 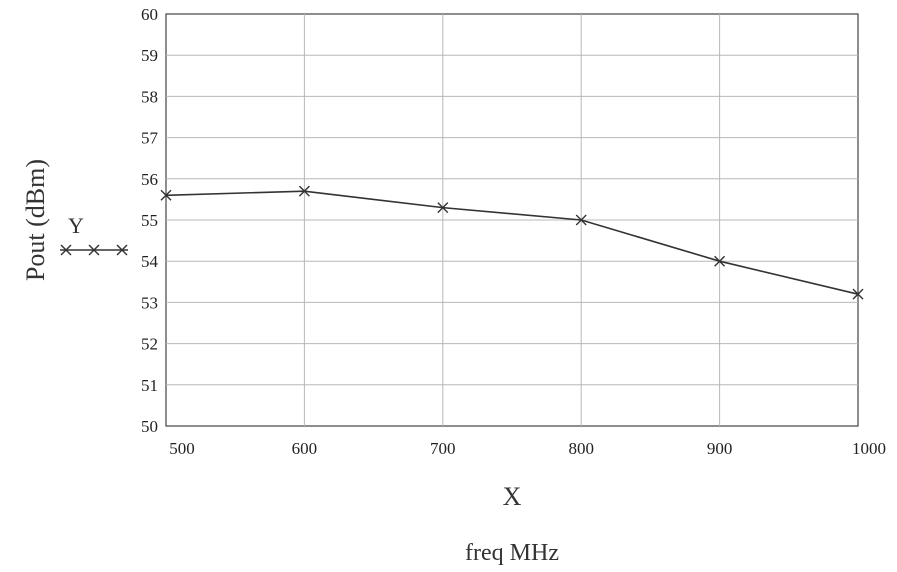 I want to click on legend: Y, so click(x=94, y=234).